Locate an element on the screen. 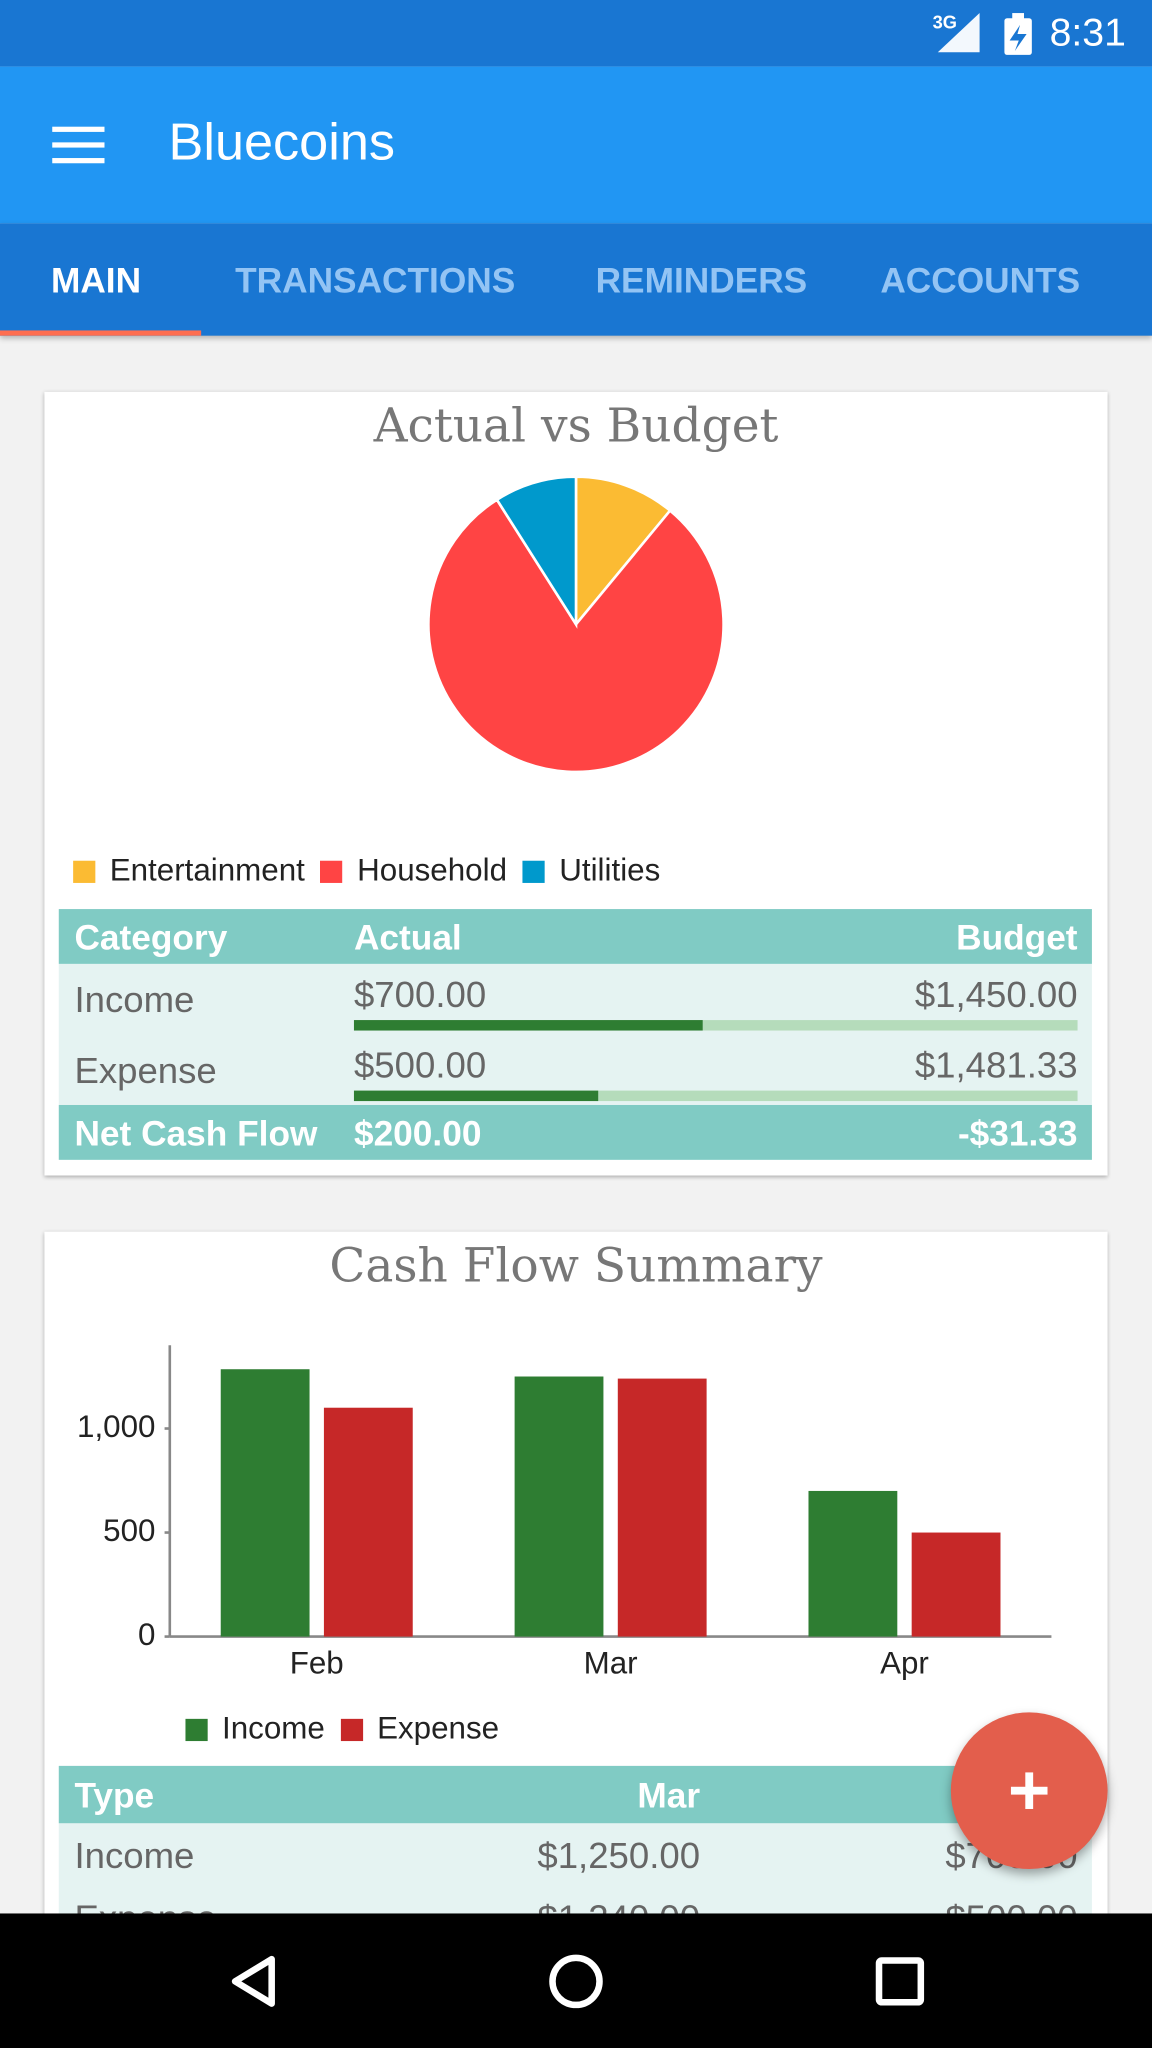  navigation-bar is located at coordinates (576, 1980).